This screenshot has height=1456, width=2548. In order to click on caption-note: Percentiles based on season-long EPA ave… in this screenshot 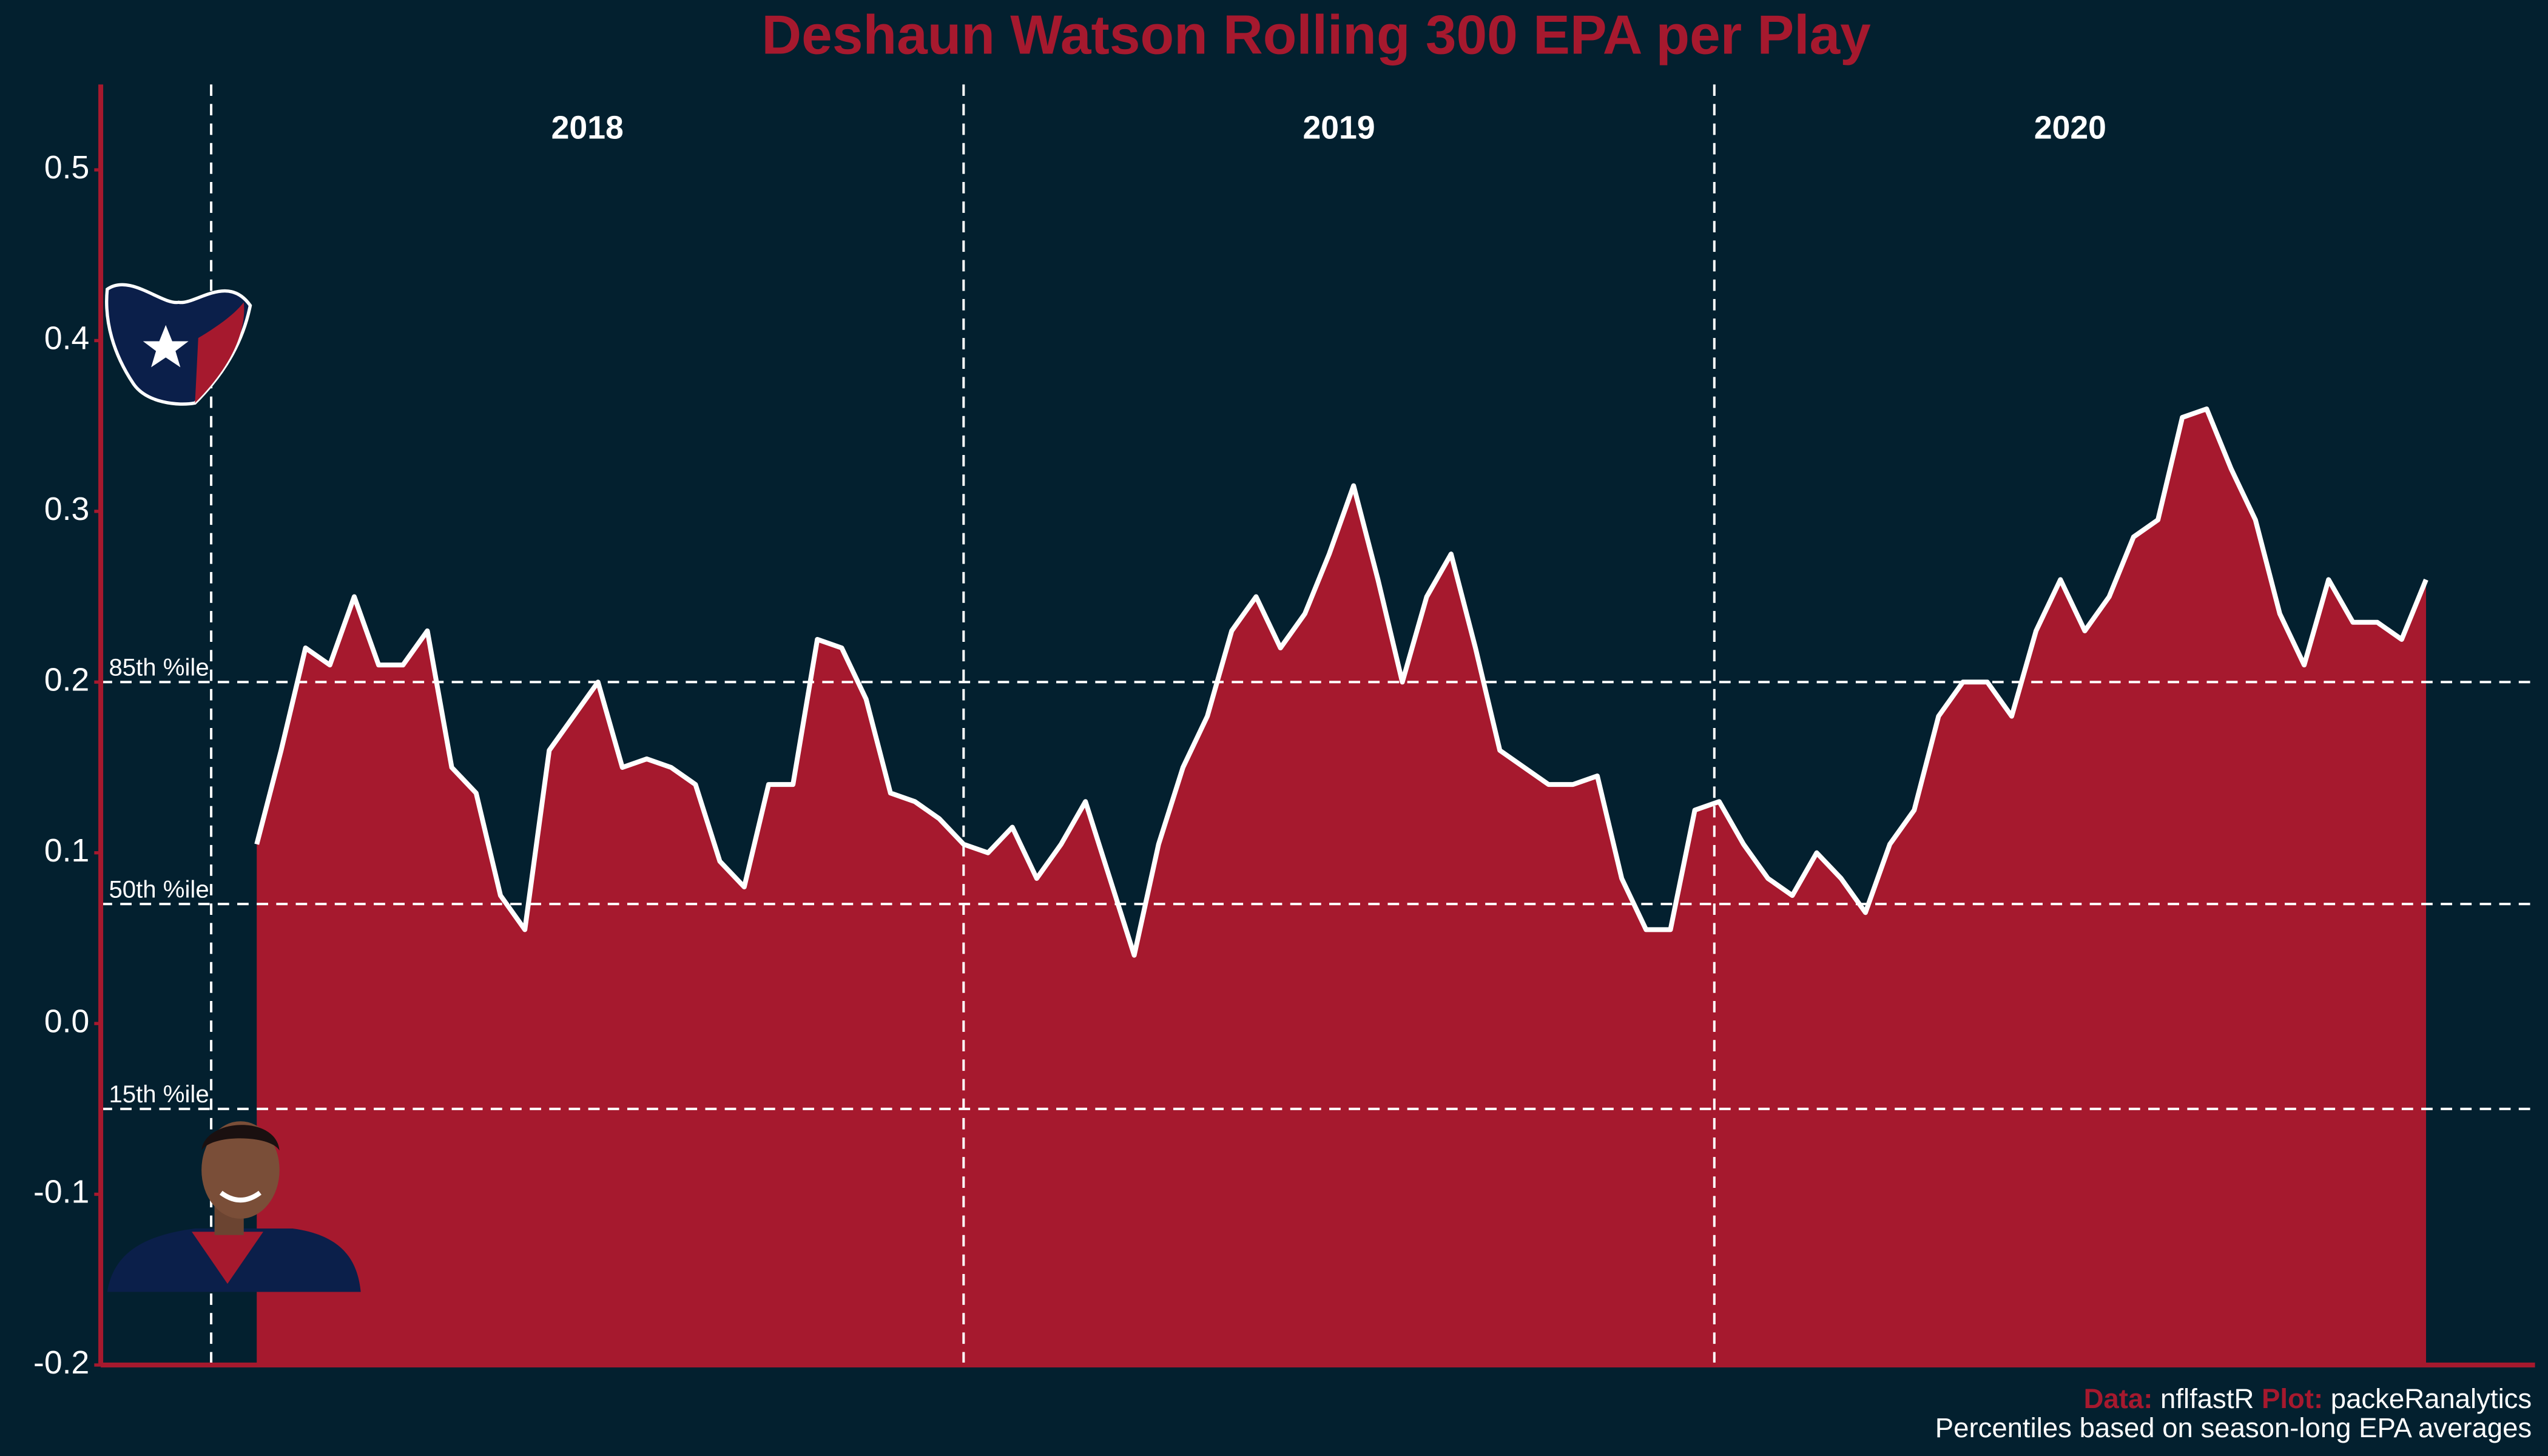, I will do `click(2233, 1427)`.